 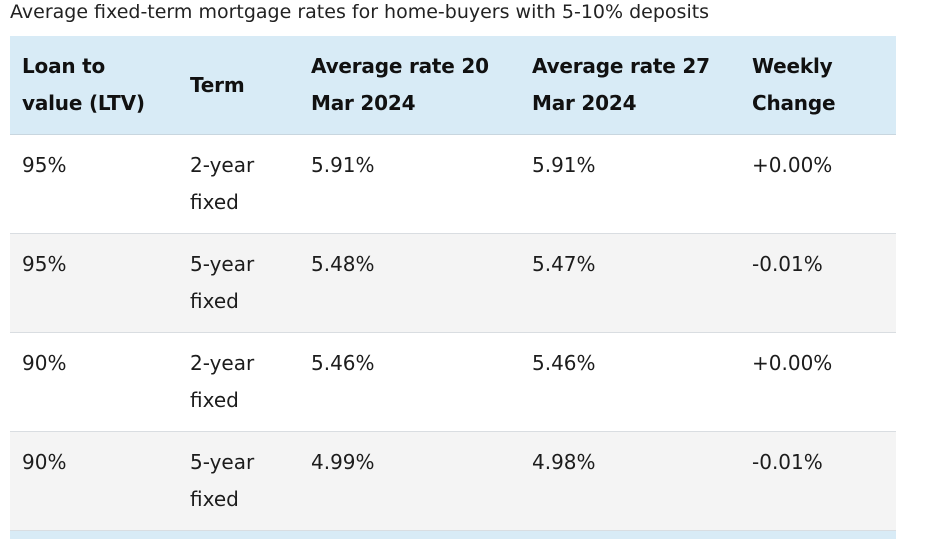 I want to click on rate-20-mar-cell: 4.99%, so click(x=343, y=462).